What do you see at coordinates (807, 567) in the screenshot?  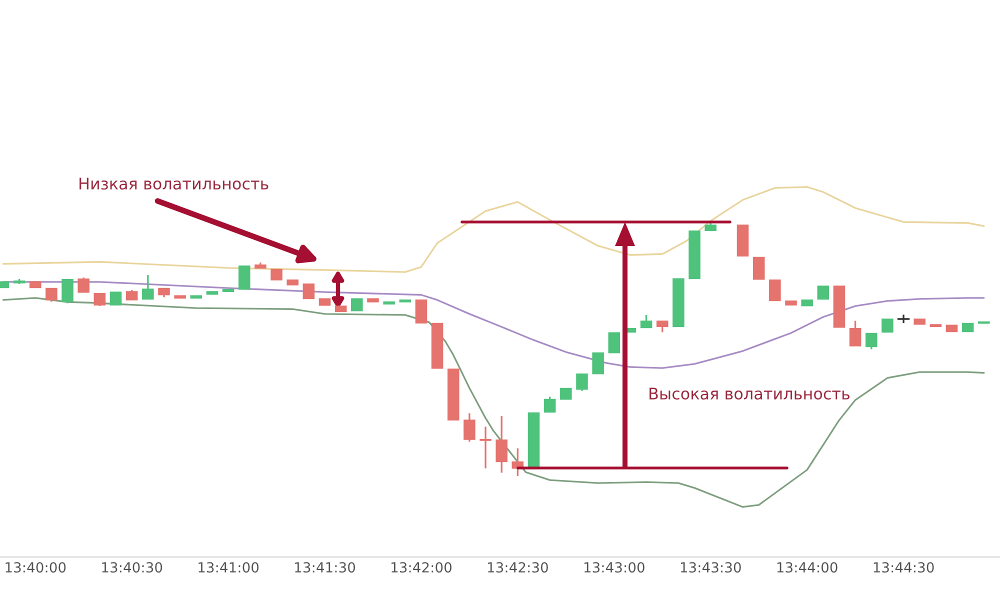 I see `x-tick-label: 13:44:00` at bounding box center [807, 567].